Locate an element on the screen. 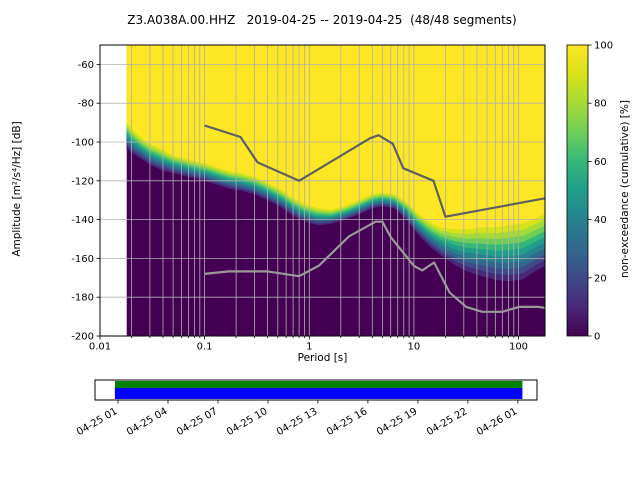 Image resolution: width=640 pixels, height=480 pixels. svg-text: -100 is located at coordinates (82, 143).